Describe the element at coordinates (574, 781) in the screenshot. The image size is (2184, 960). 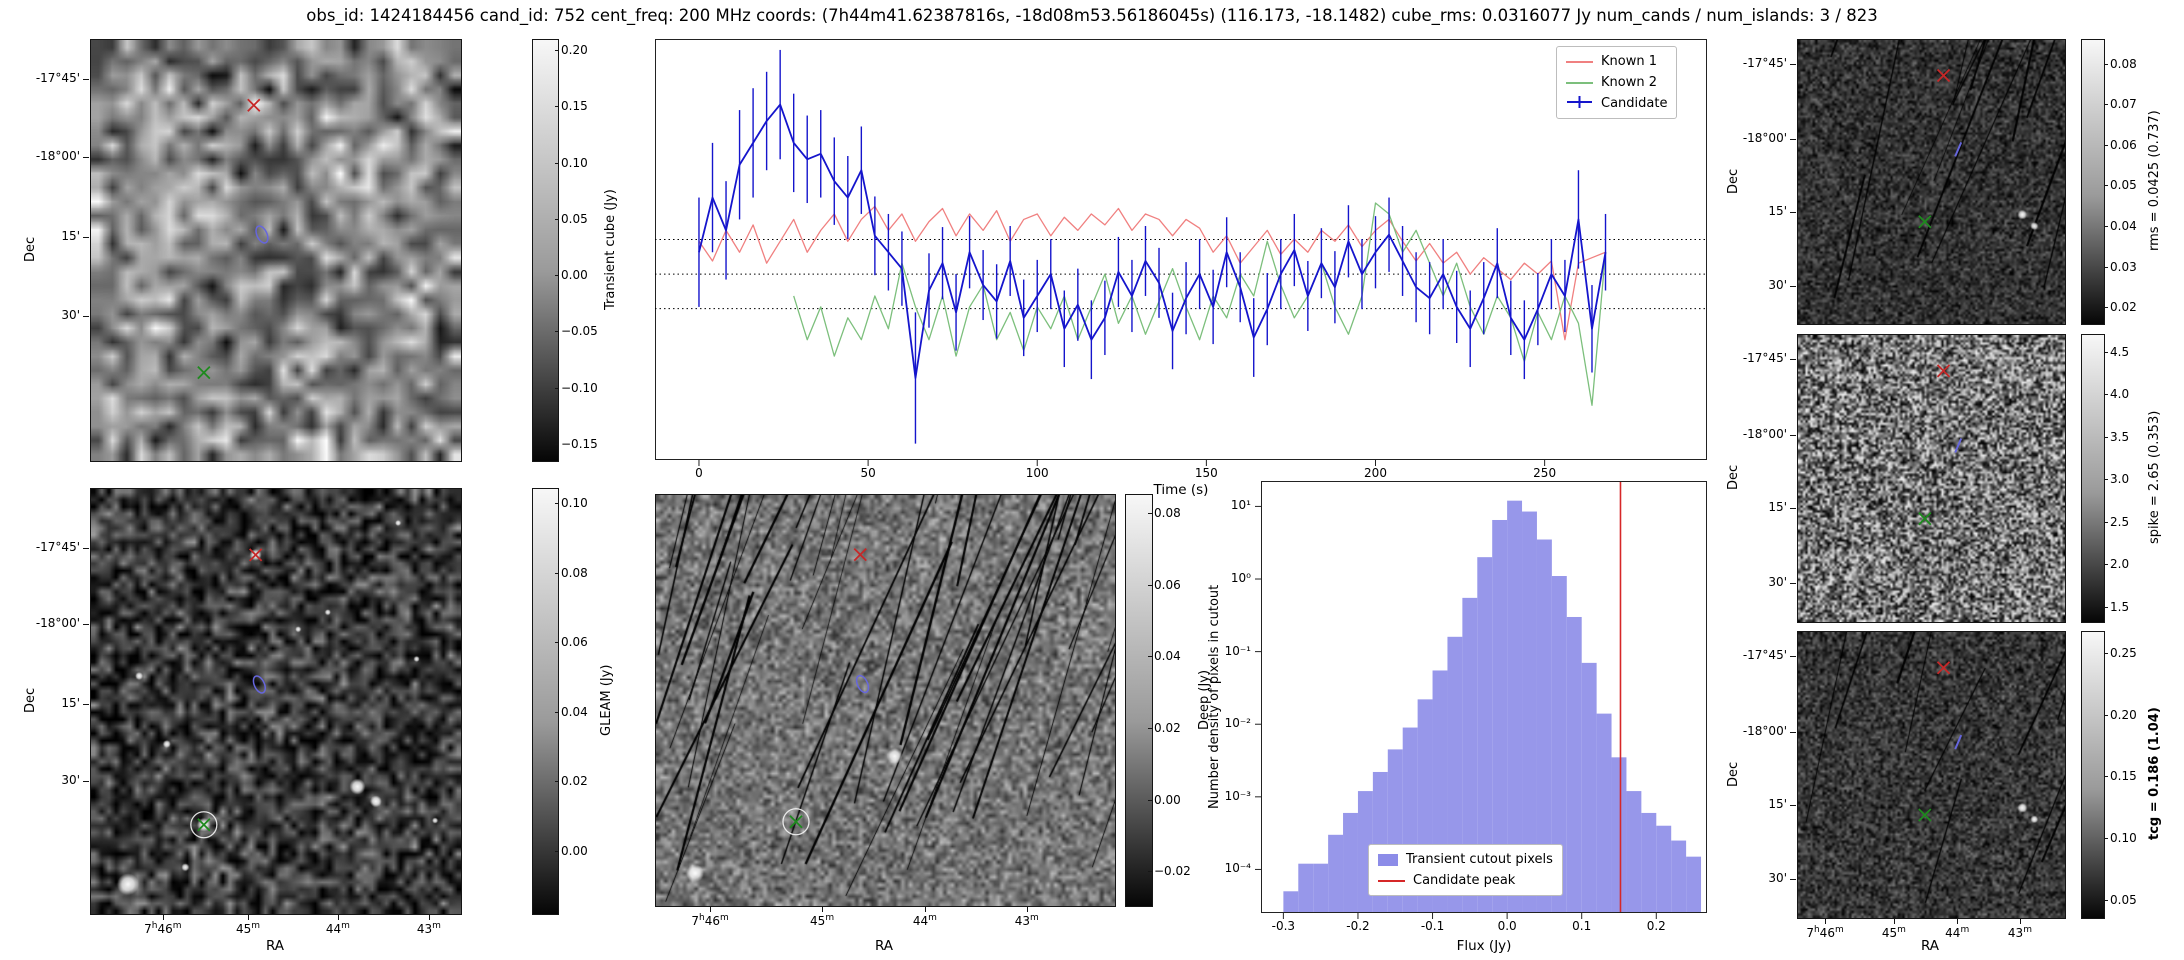
I see `gleam-colorbar-tick: 0.02` at that location.